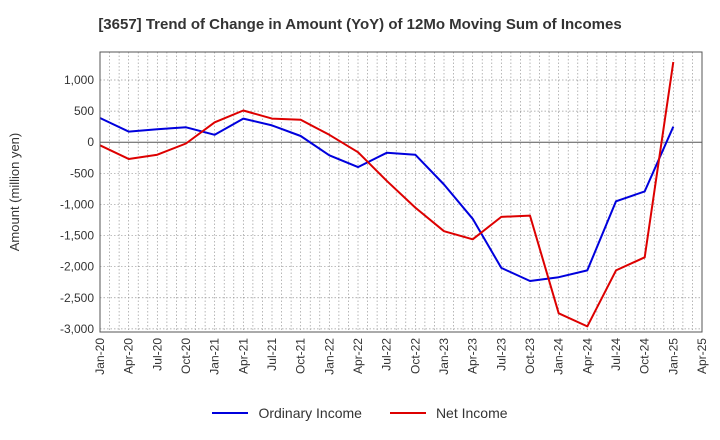 This screenshot has width=720, height=440. I want to click on x-tick-label: Jan-25, so click(673, 356).